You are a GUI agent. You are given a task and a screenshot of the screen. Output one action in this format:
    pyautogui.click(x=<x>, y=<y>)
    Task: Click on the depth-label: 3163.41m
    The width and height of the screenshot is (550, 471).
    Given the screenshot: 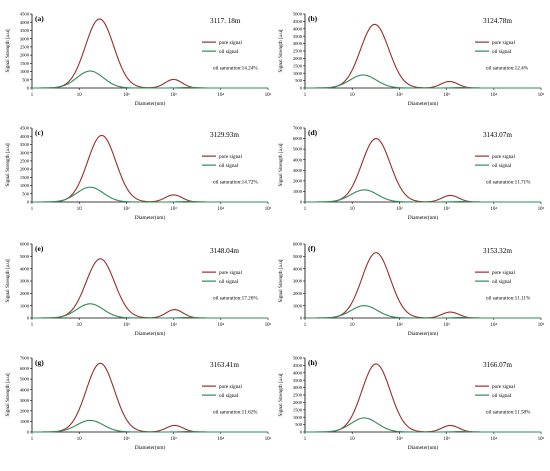 What is the action you would take?
    pyautogui.click(x=224, y=365)
    